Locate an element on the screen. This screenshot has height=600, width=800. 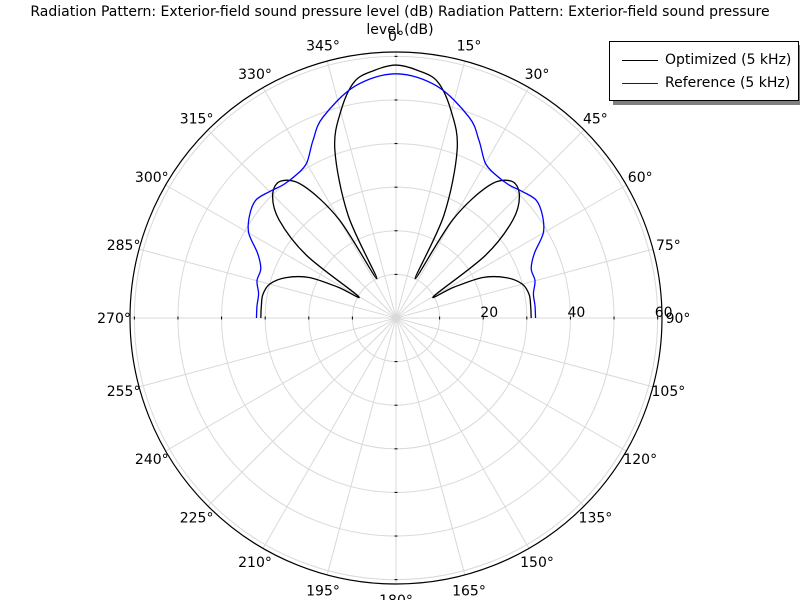
angle-tick-label: 30° is located at coordinates (537, 75).